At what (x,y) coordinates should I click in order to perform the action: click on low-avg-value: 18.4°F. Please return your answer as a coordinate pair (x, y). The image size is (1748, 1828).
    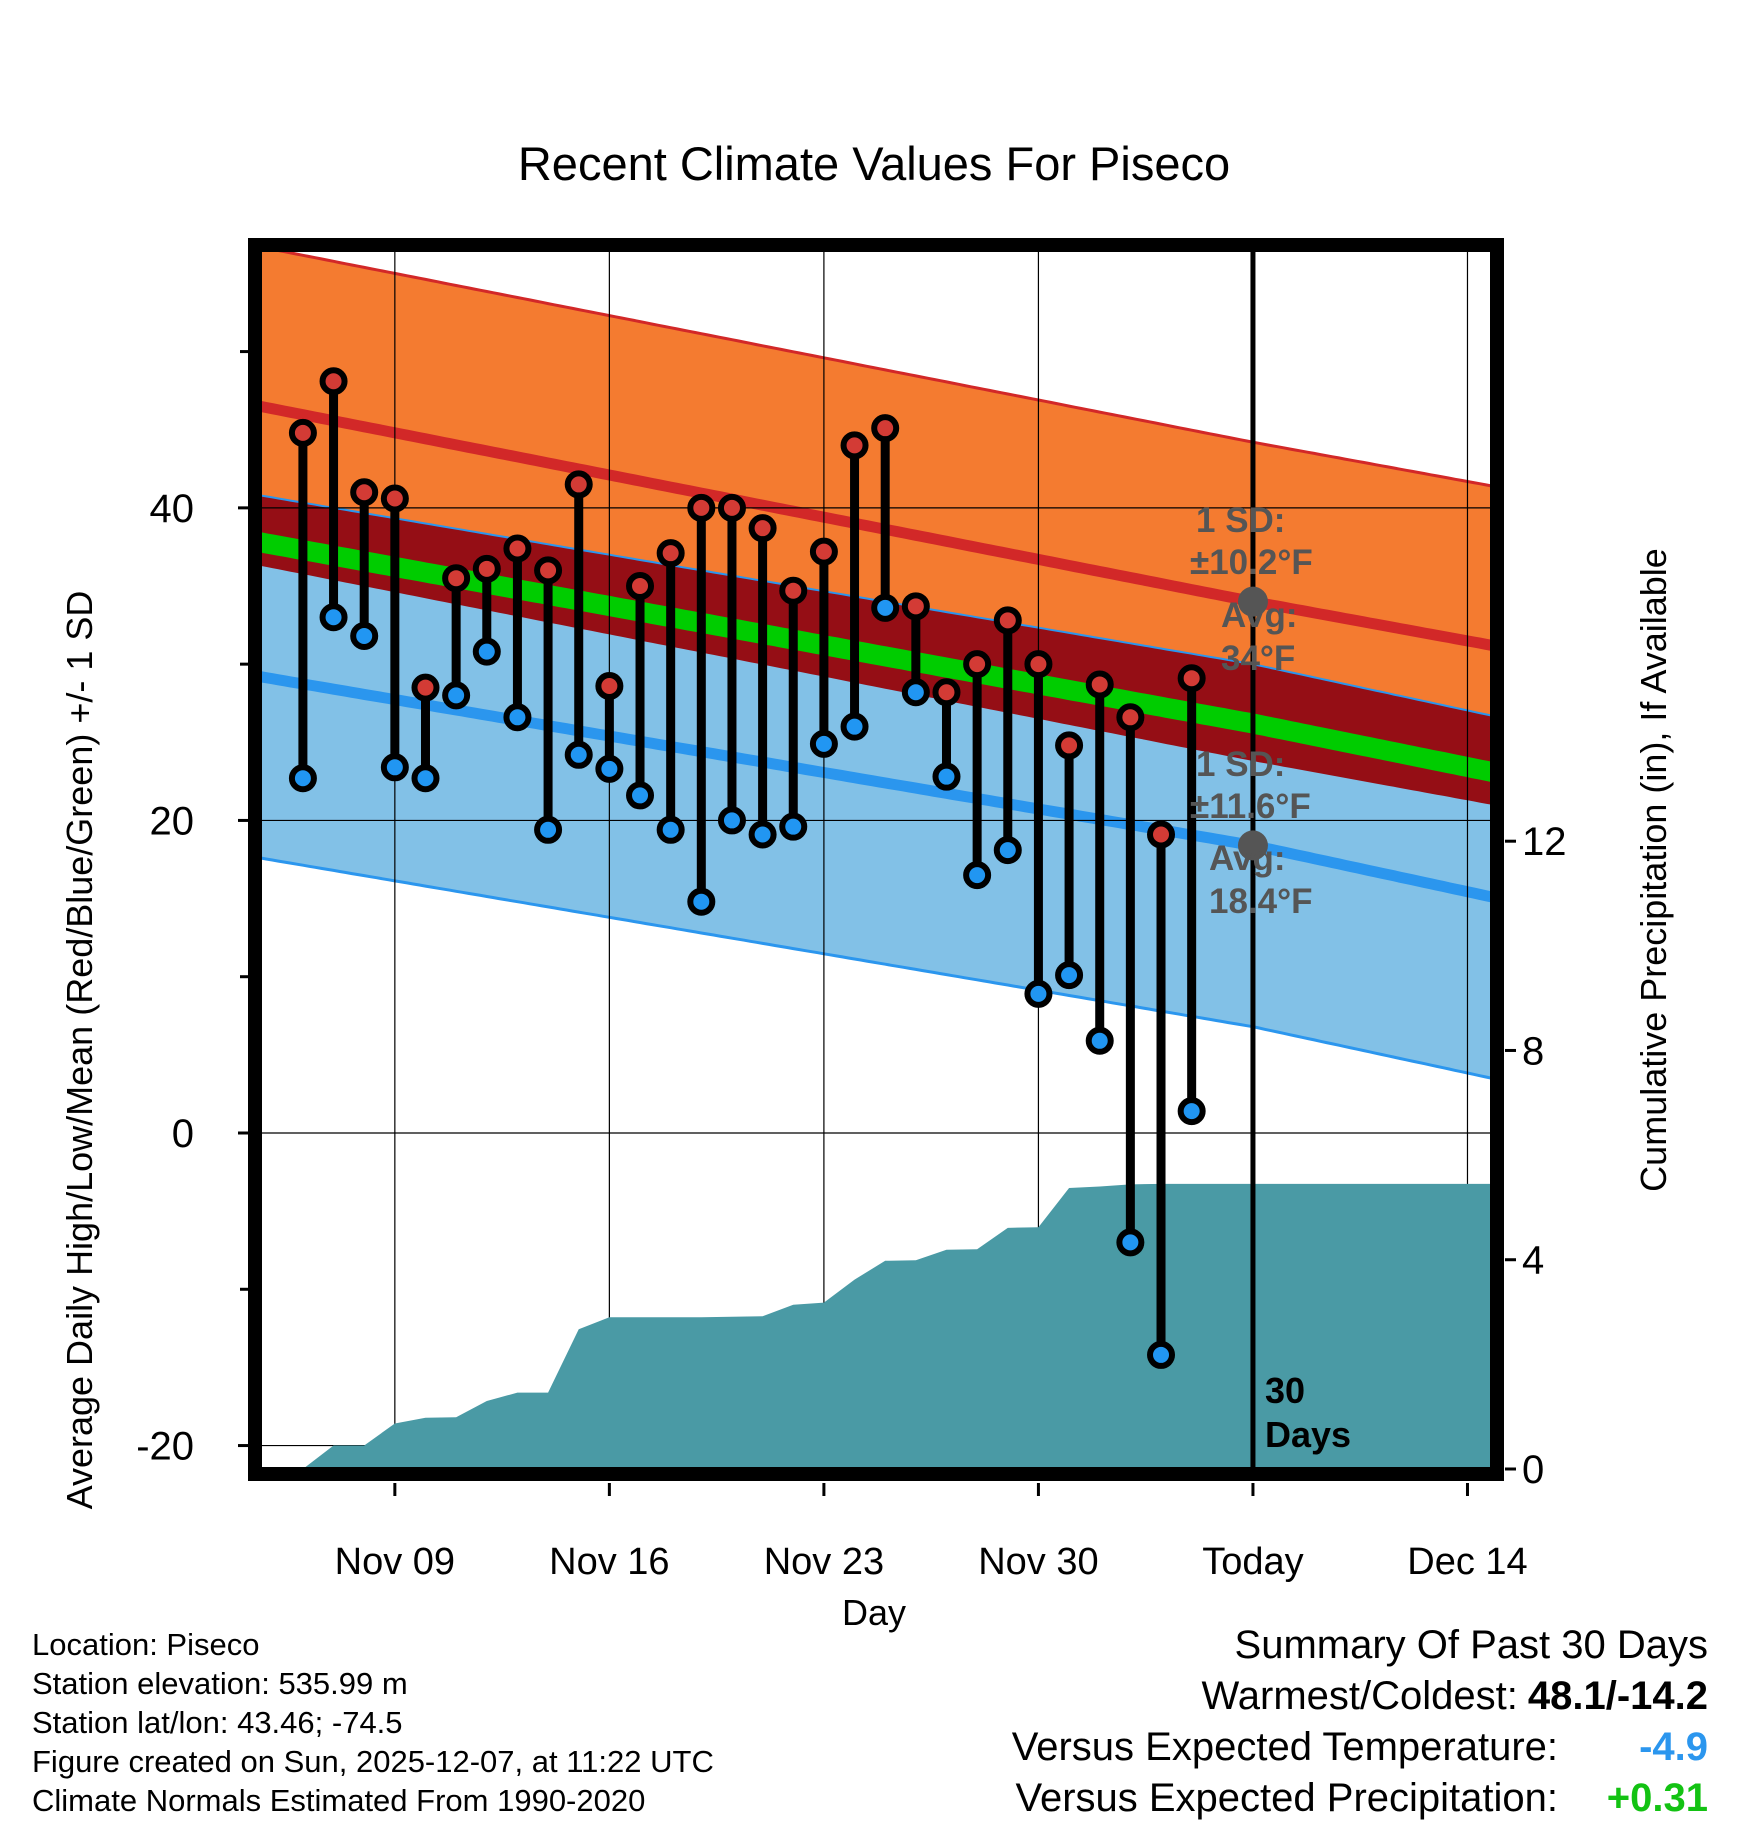
    Looking at the image, I should click on (1261, 901).